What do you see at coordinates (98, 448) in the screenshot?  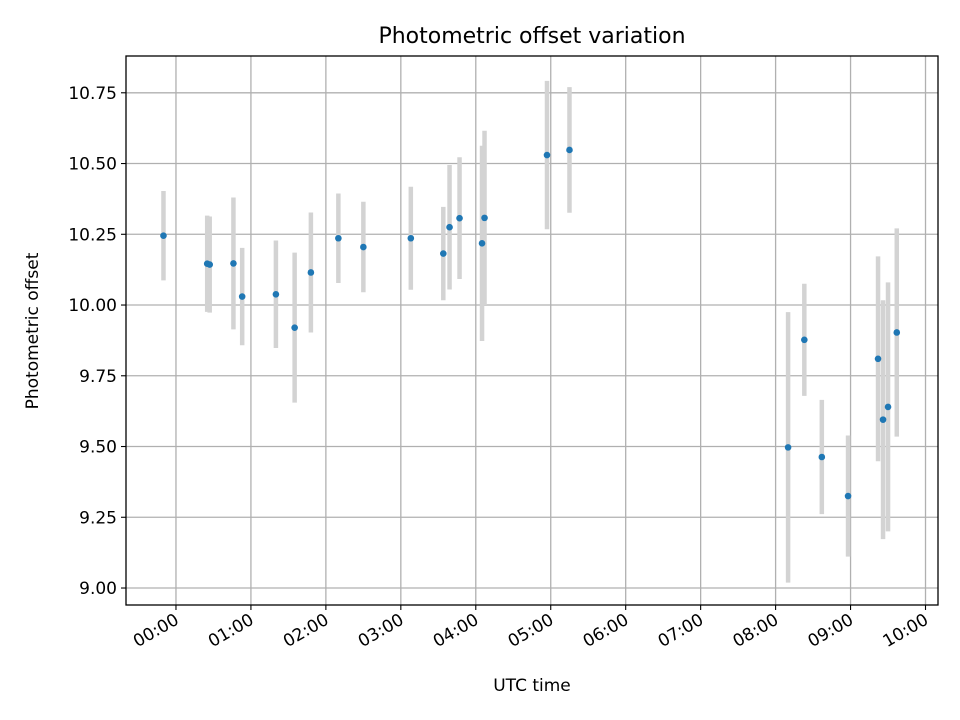 I see `y-tick-label: 9.50` at bounding box center [98, 448].